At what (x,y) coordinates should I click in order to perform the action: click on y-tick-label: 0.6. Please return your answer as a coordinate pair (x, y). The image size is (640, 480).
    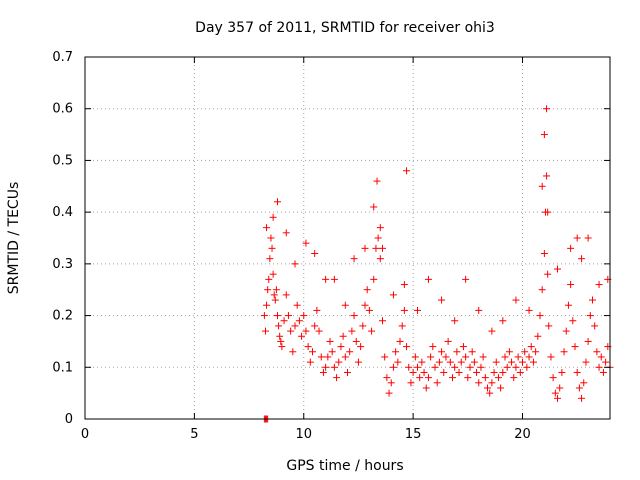
    Looking at the image, I should click on (62, 109).